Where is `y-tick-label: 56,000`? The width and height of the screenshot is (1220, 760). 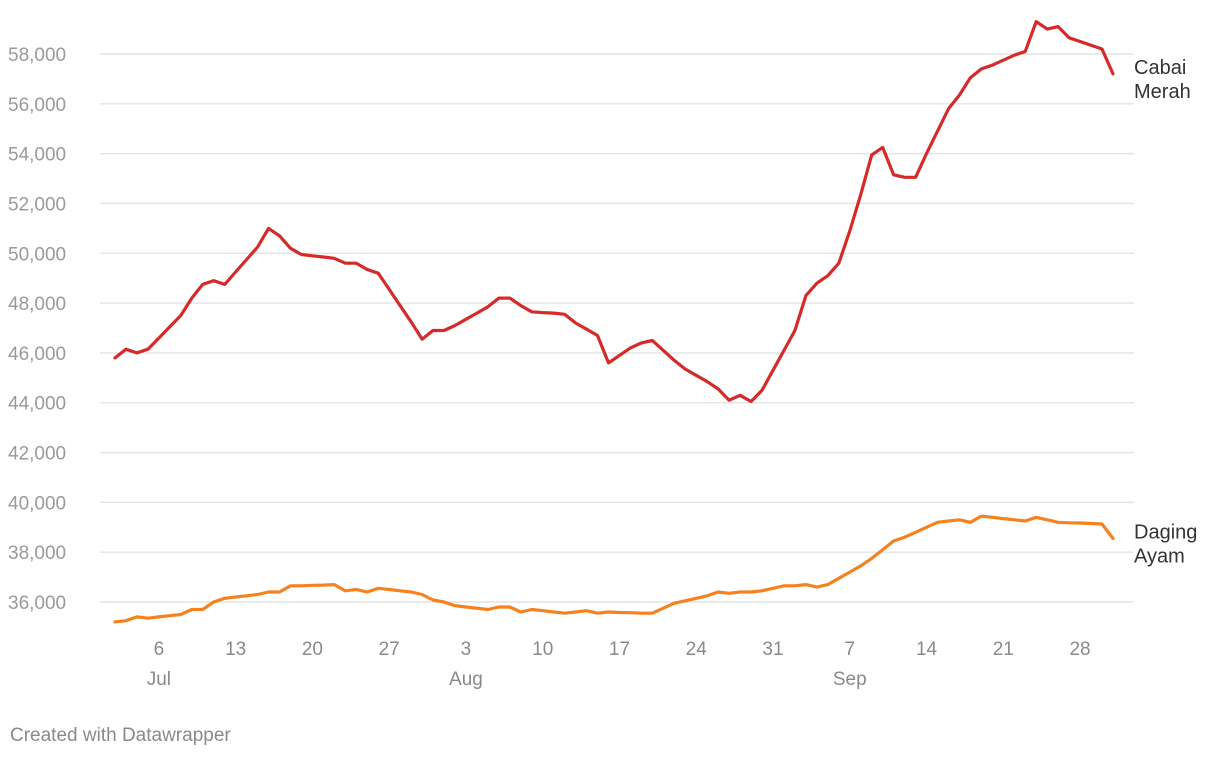
y-tick-label: 56,000 is located at coordinates (37, 105).